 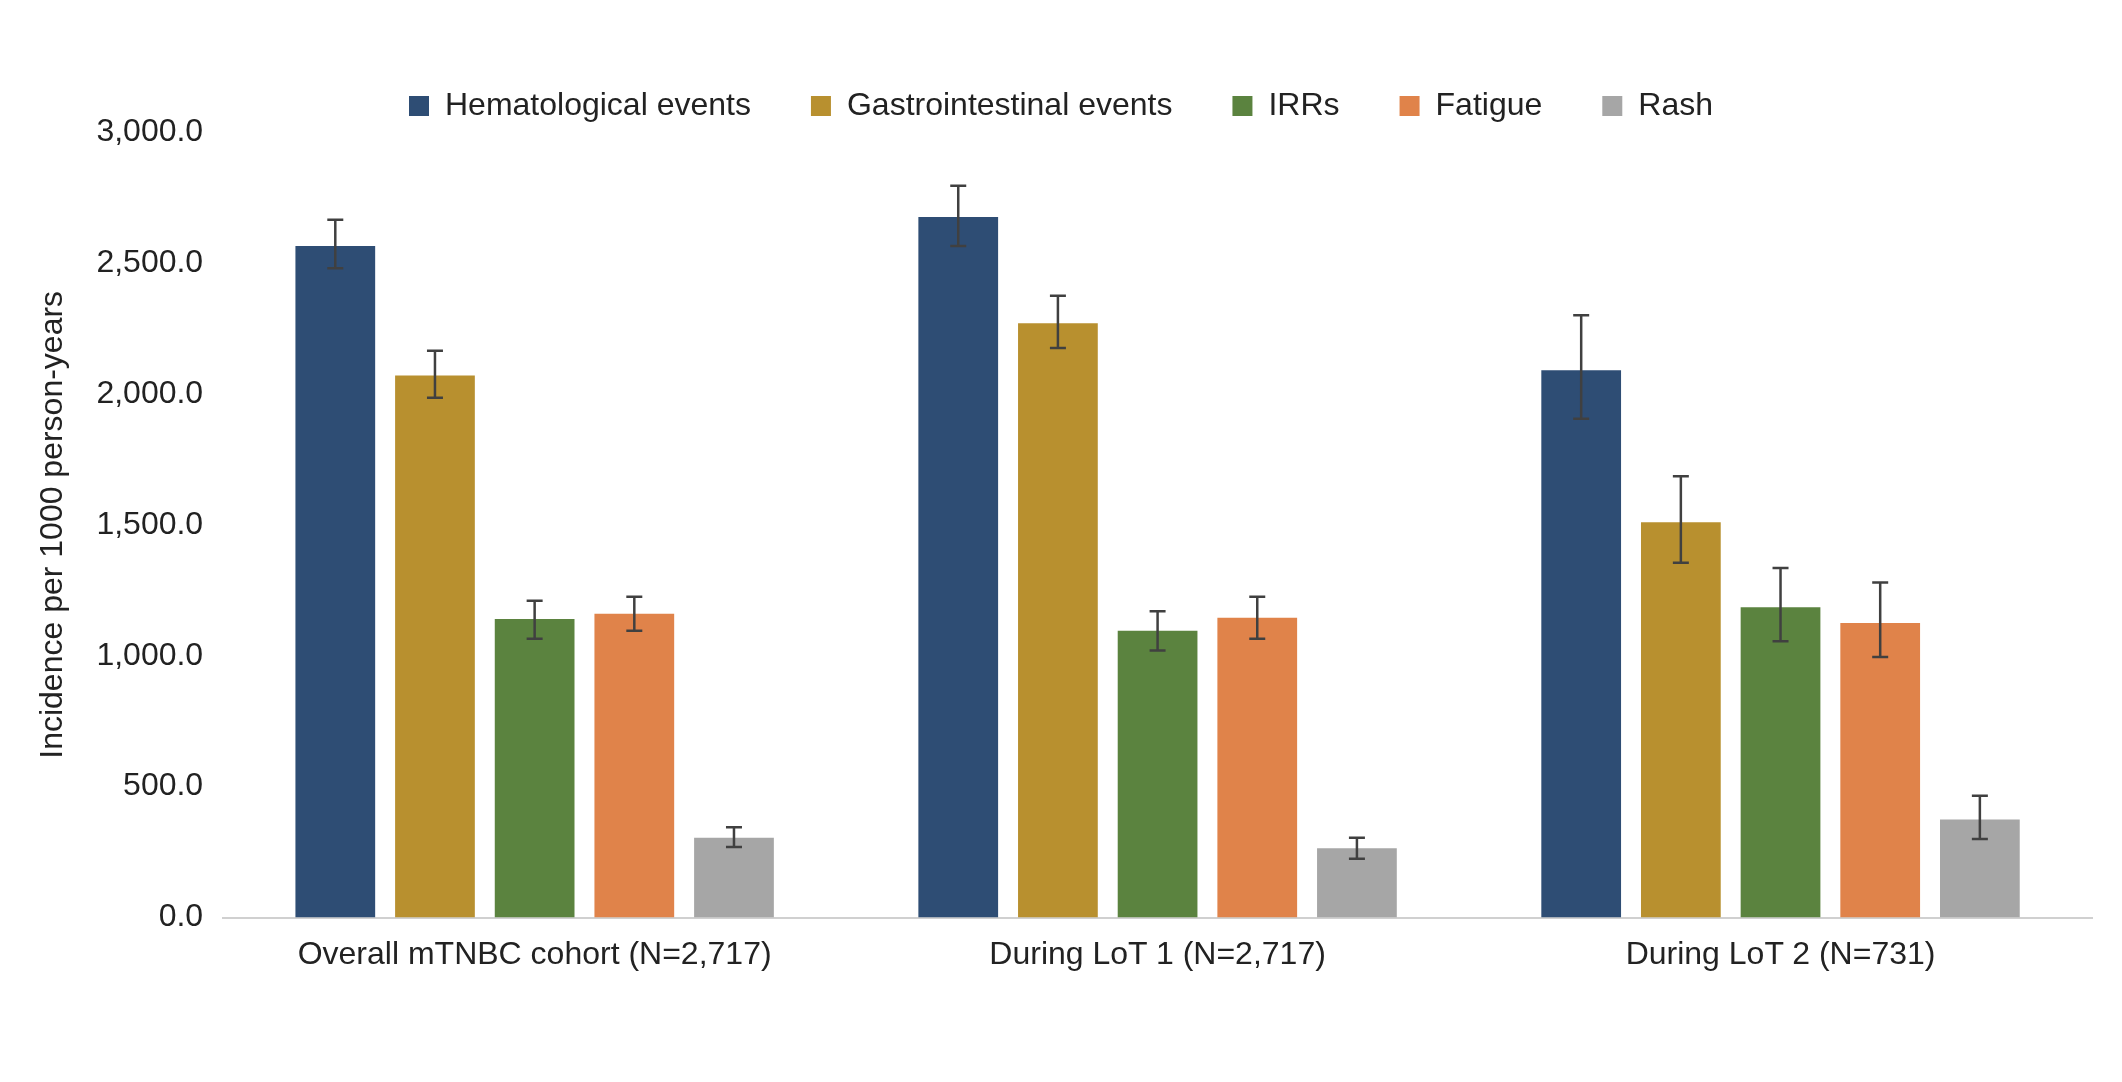 I want to click on y-tick-label: 500.0, so click(x=163, y=784).